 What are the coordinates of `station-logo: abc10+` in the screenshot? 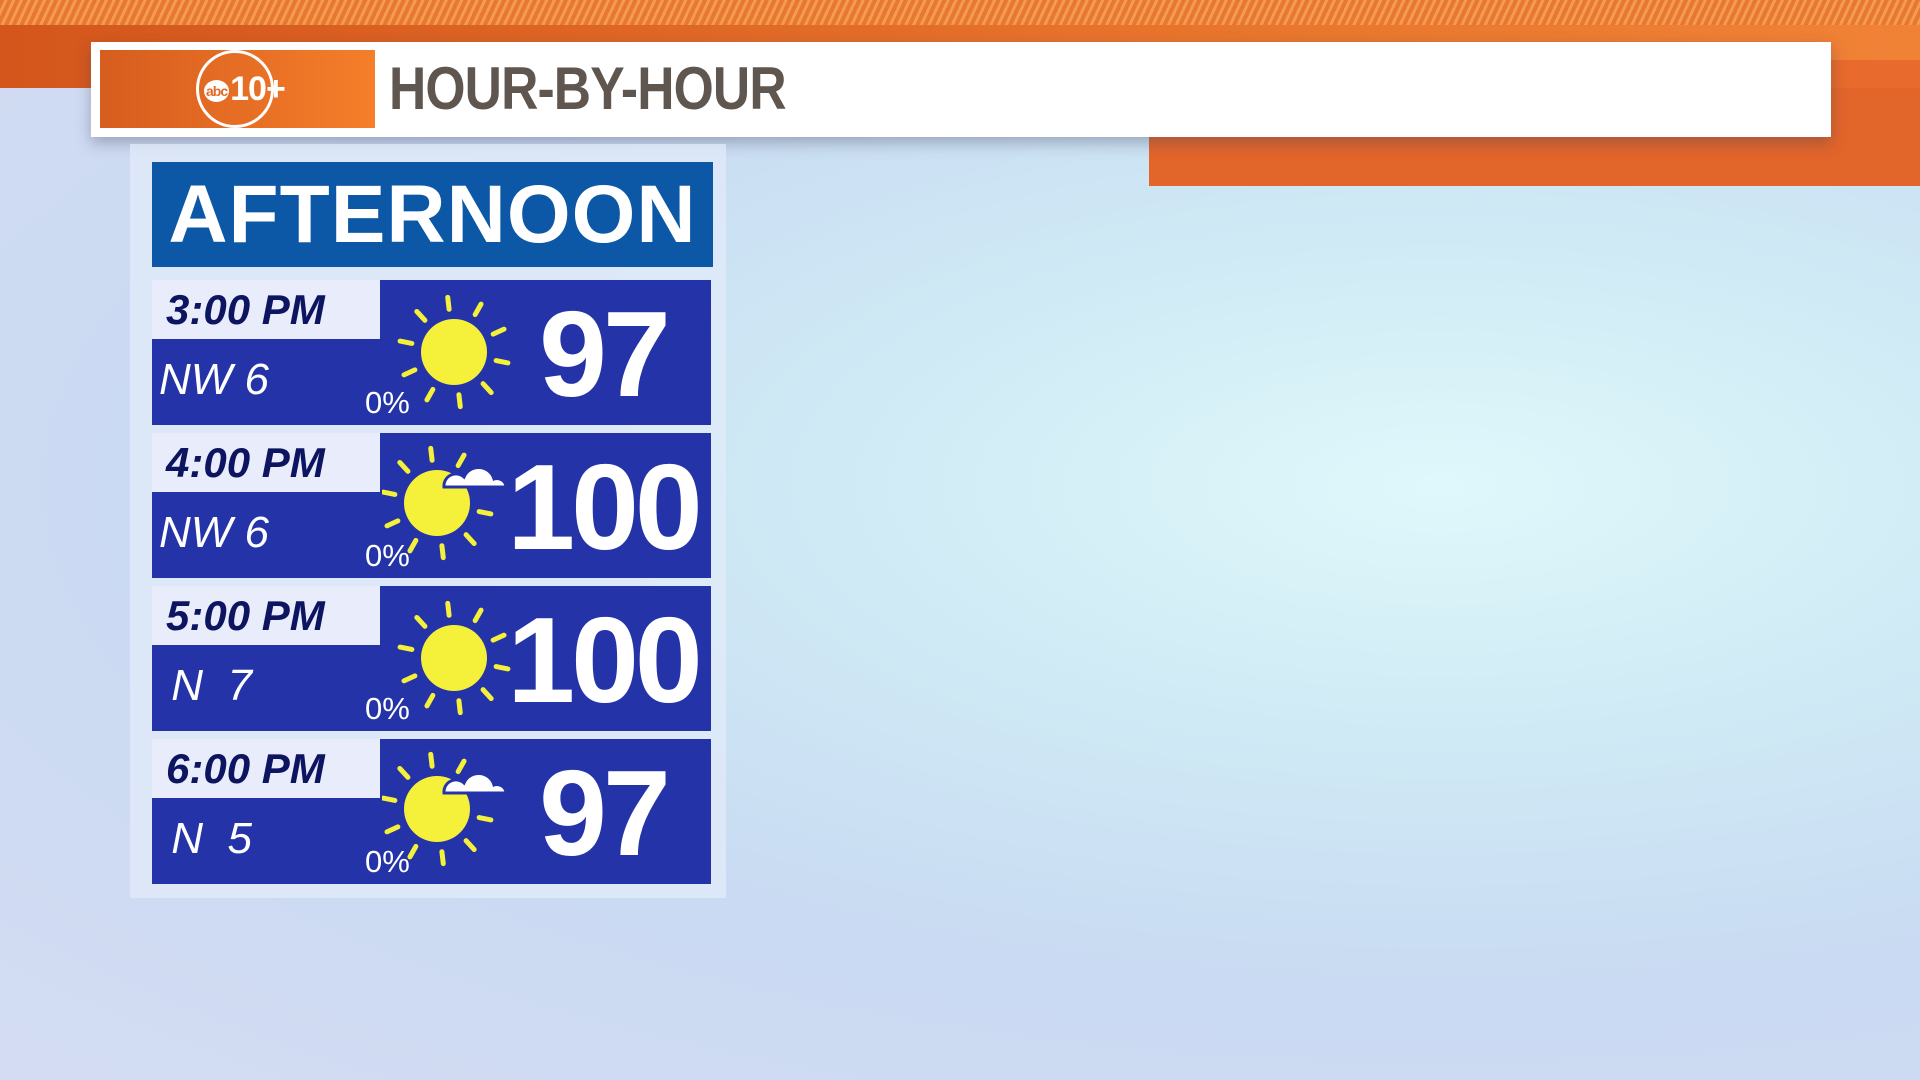 It's located at (237, 89).